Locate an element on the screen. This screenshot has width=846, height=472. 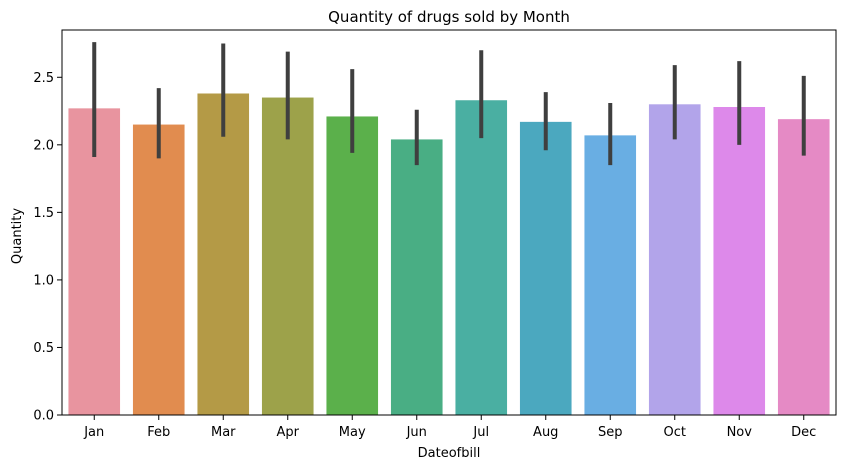
bar-sep is located at coordinates (610, 275).